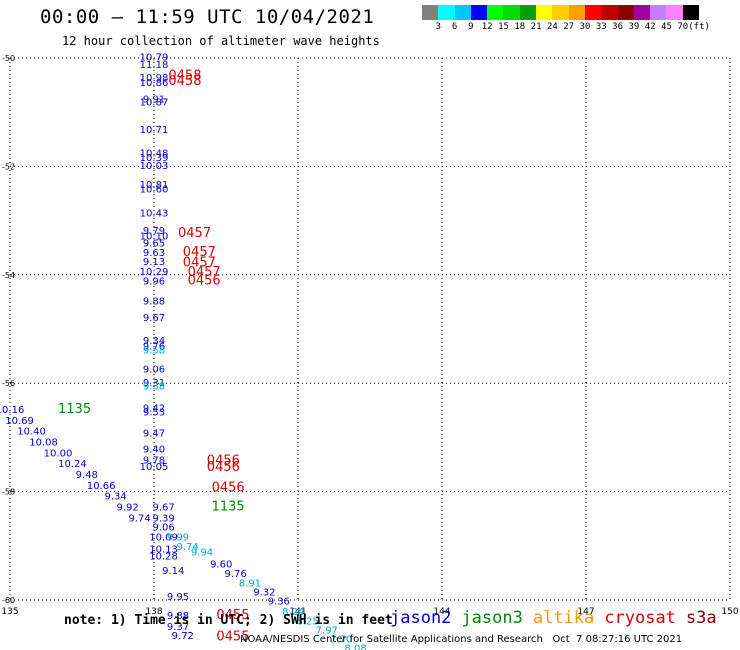 The height and width of the screenshot is (650, 740). I want to click on wave-height-label: 9.39, so click(163, 518).